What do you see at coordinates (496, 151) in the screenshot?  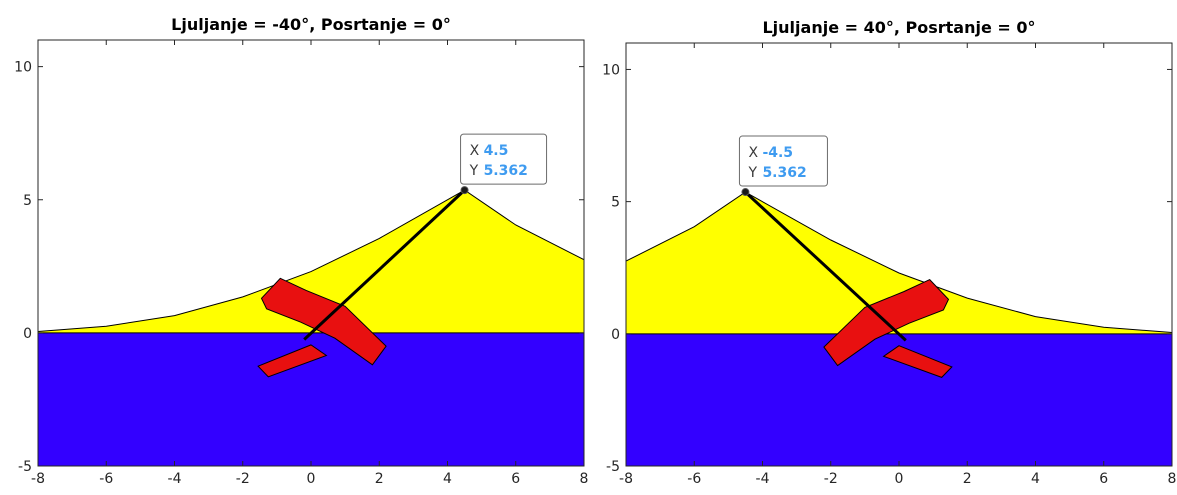 I see `datatip-x-value: 4.5` at bounding box center [496, 151].